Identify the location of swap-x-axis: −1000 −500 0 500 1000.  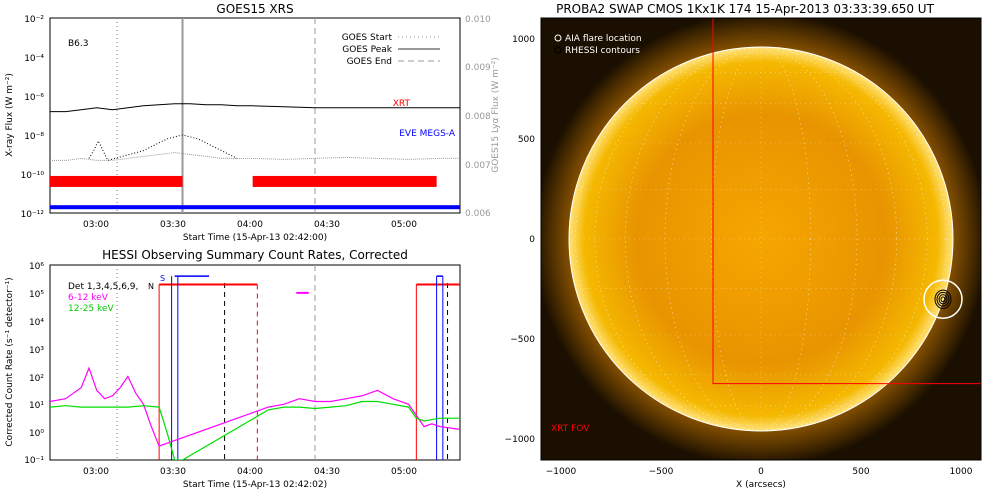
(759, 472).